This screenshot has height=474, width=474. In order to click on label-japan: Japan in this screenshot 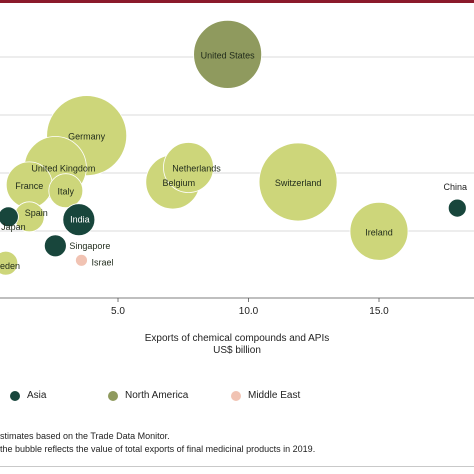, I will do `click(13, 227)`.